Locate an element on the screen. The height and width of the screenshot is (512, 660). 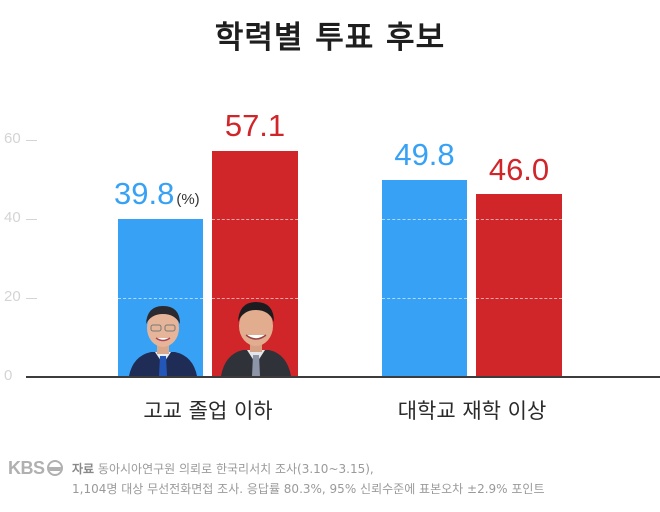
value-label-group1-blue: 39.8 (%) is located at coordinates (157, 193).